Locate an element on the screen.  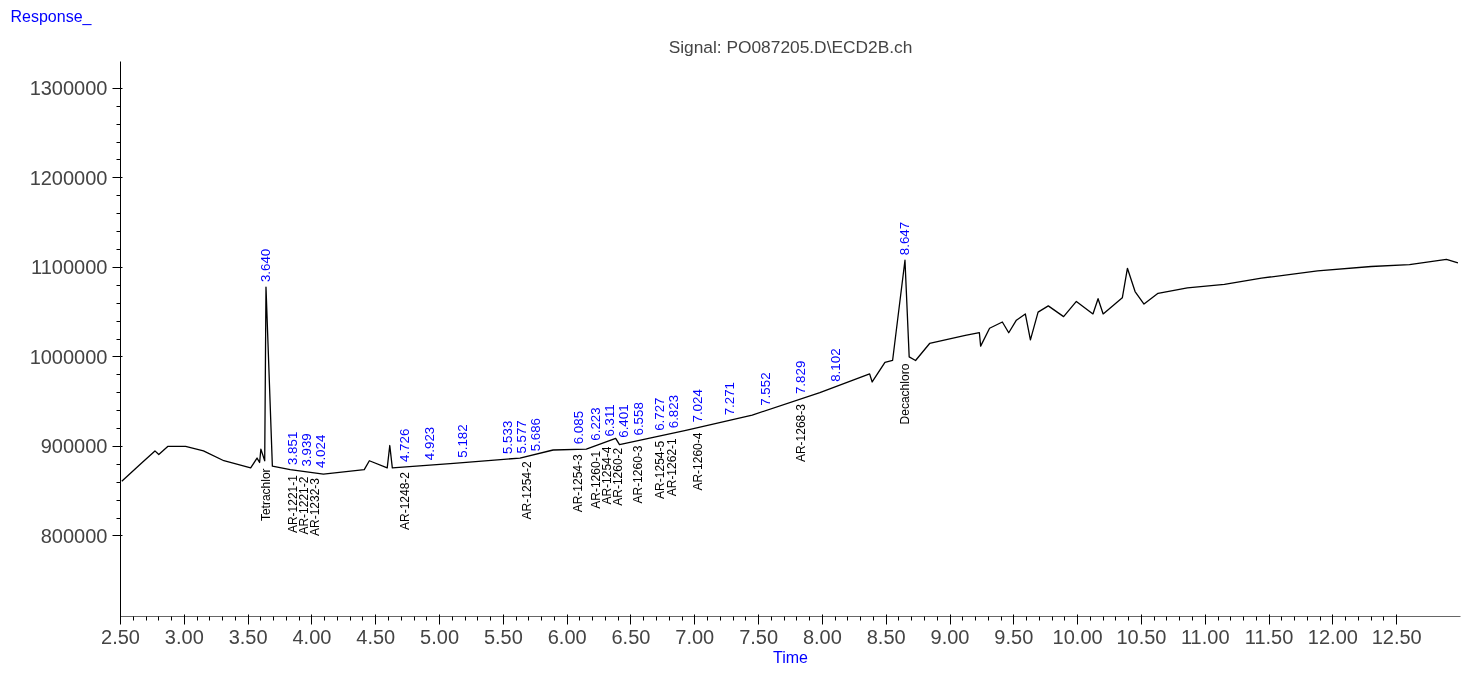
annotation: 4.923 is located at coordinates (430, 443).